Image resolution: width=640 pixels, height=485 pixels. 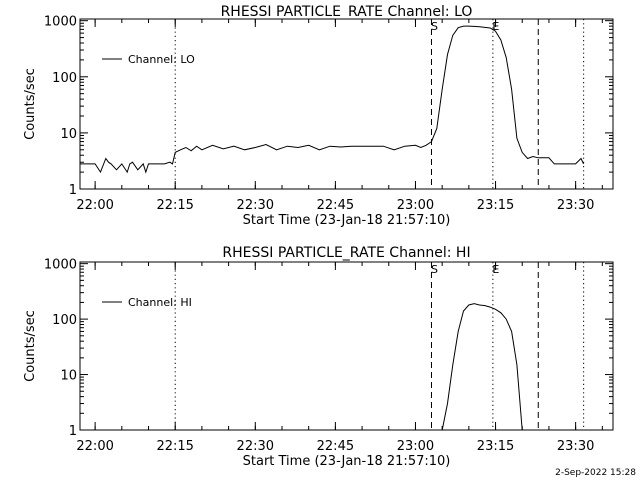 What do you see at coordinates (160, 302) in the screenshot?
I see `legend-label: Channel: HI` at bounding box center [160, 302].